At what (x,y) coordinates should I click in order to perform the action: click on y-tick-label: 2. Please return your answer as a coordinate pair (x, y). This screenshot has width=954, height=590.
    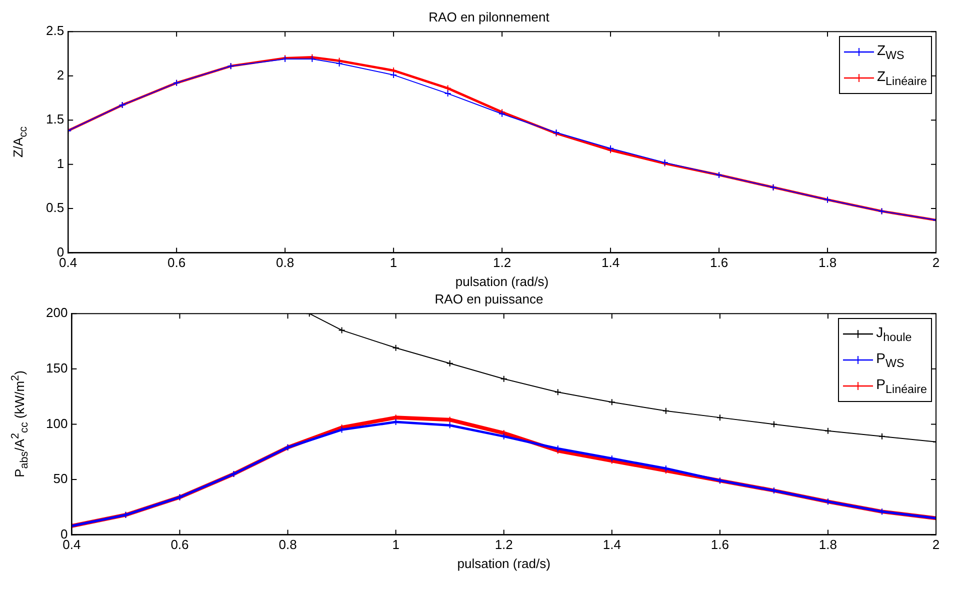
    Looking at the image, I should click on (60, 74).